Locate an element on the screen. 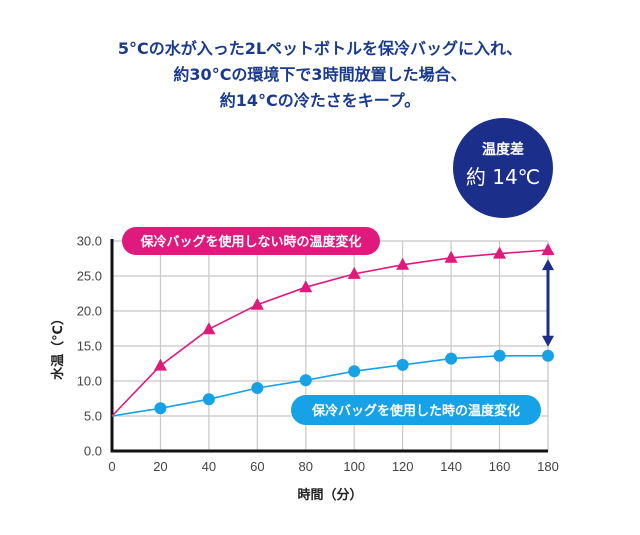 The height and width of the screenshot is (535, 640). x-axis-title: 時間（分） is located at coordinates (329, 495).